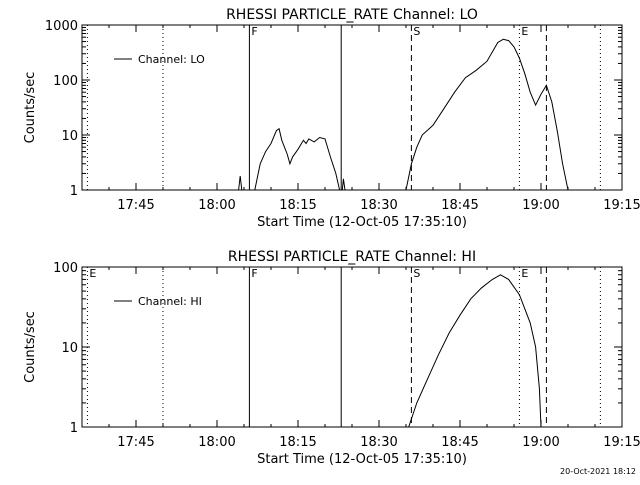  Describe the element at coordinates (171, 59) in the screenshot. I see `legend-label: Channel: LO` at that location.